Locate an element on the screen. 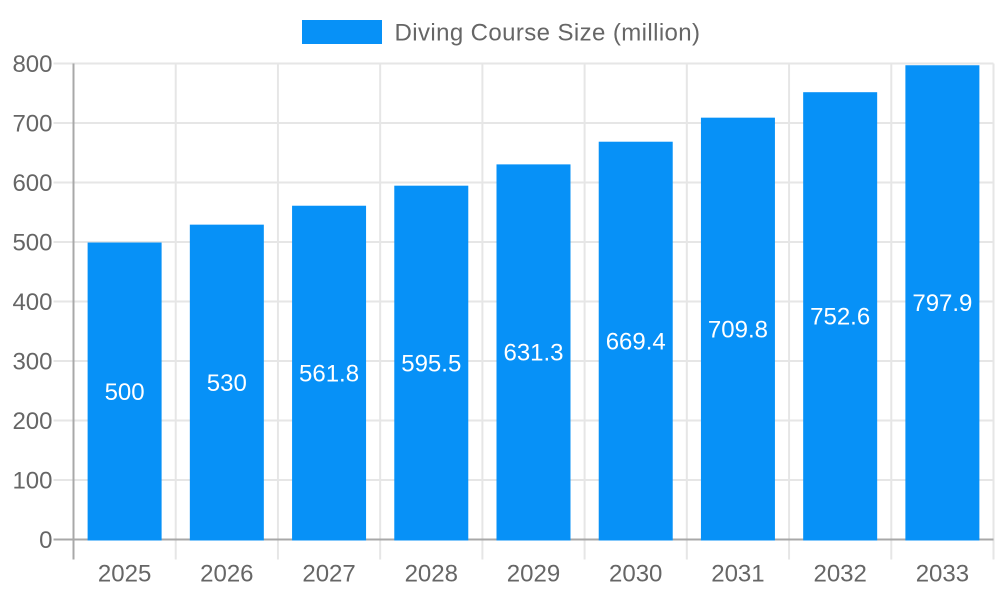 This screenshot has height=600, width=1000. svg-text: 631.3 is located at coordinates (533, 353).